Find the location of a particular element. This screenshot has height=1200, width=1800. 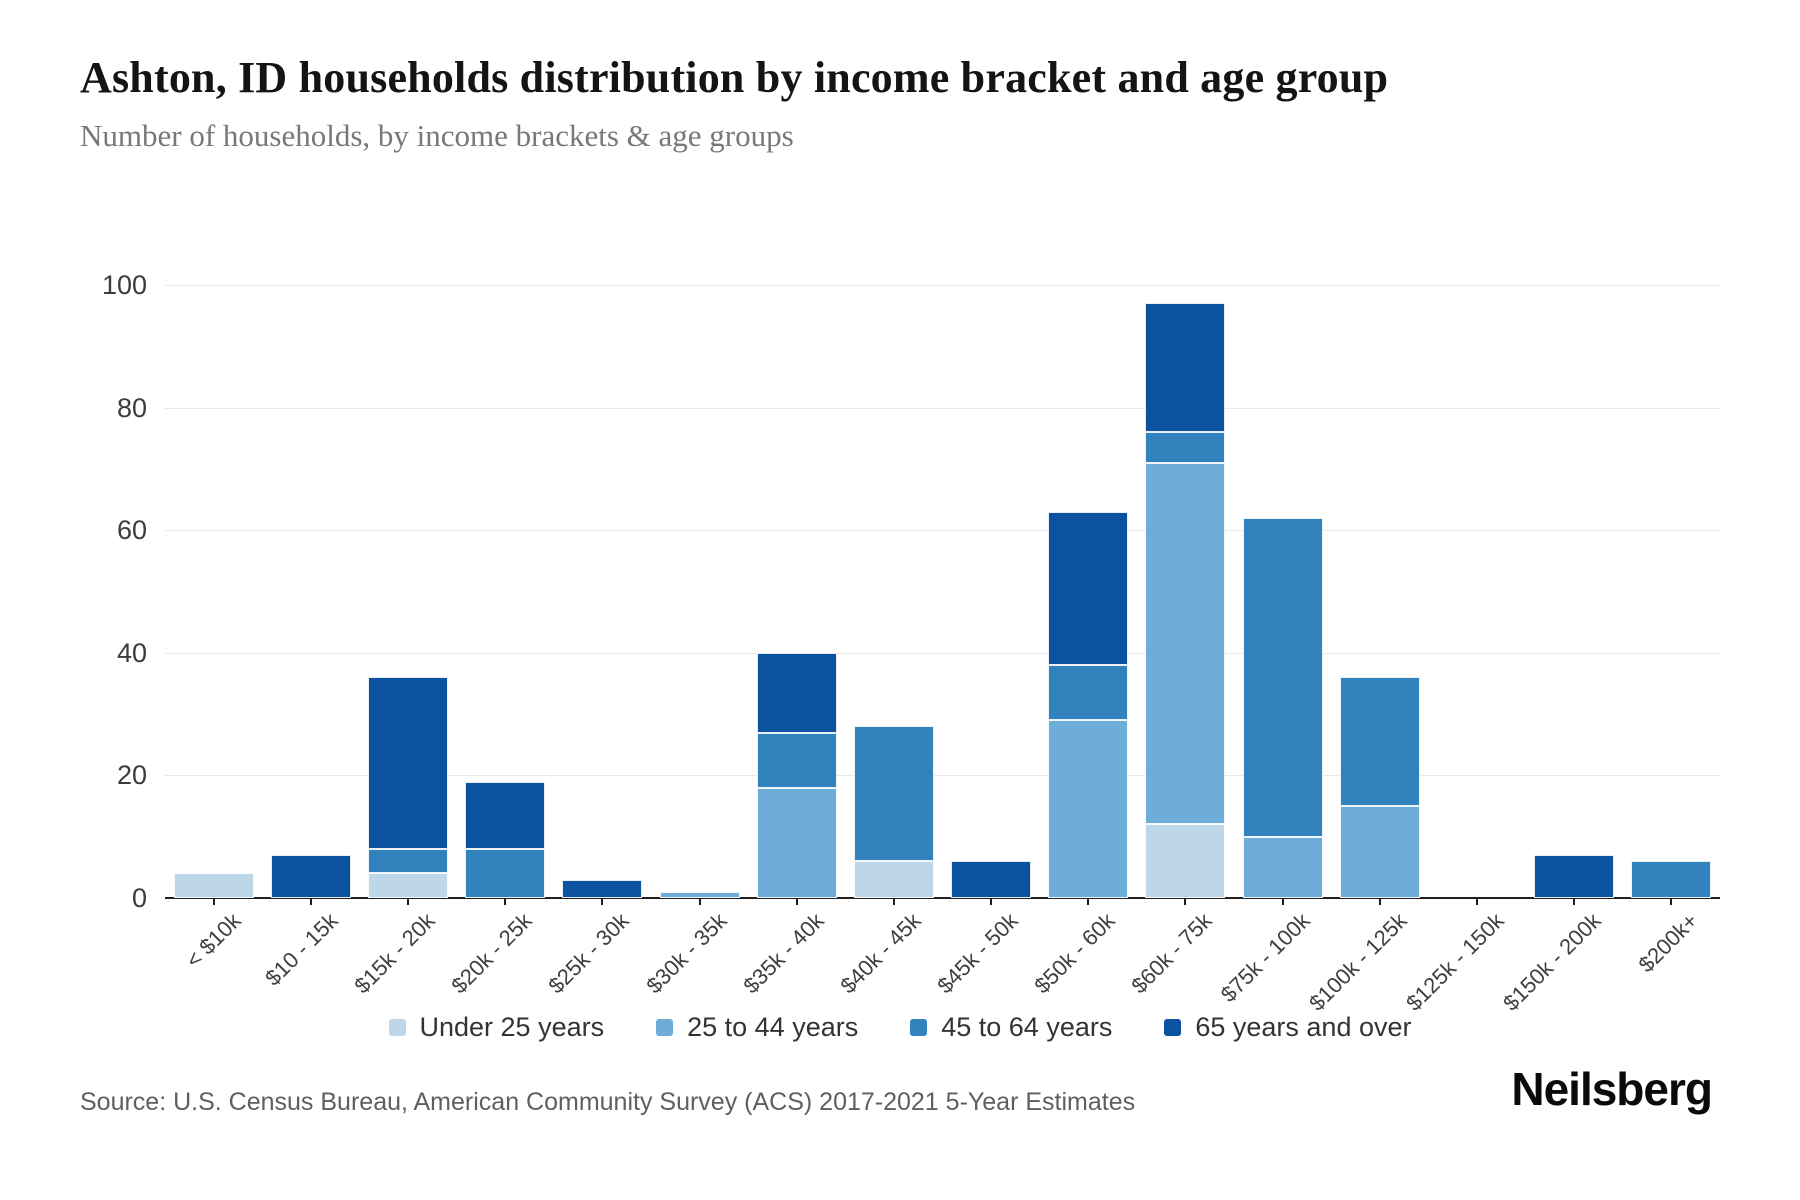

legend-swatch-under-25-years is located at coordinates (397, 1027).